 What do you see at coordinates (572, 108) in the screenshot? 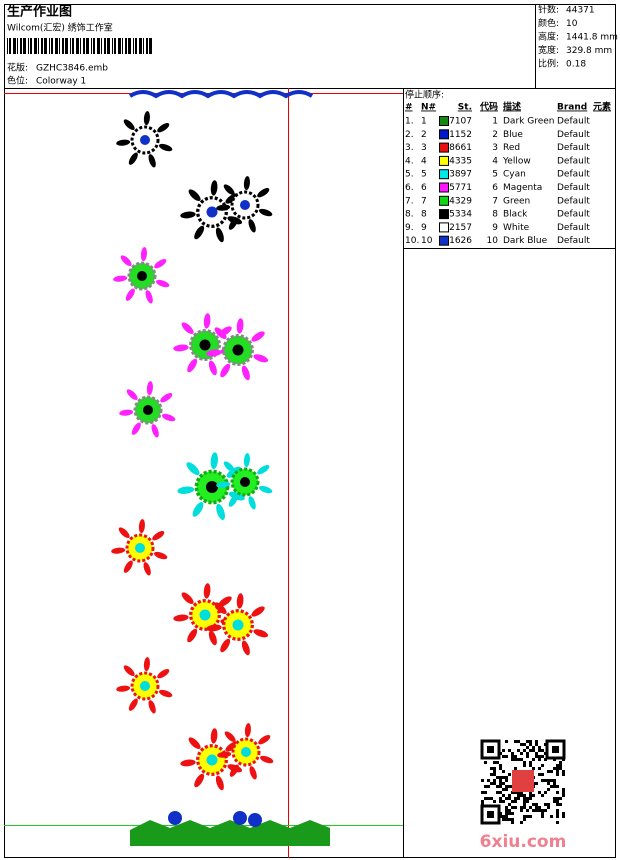
I see `column-header: Brand` at bounding box center [572, 108].